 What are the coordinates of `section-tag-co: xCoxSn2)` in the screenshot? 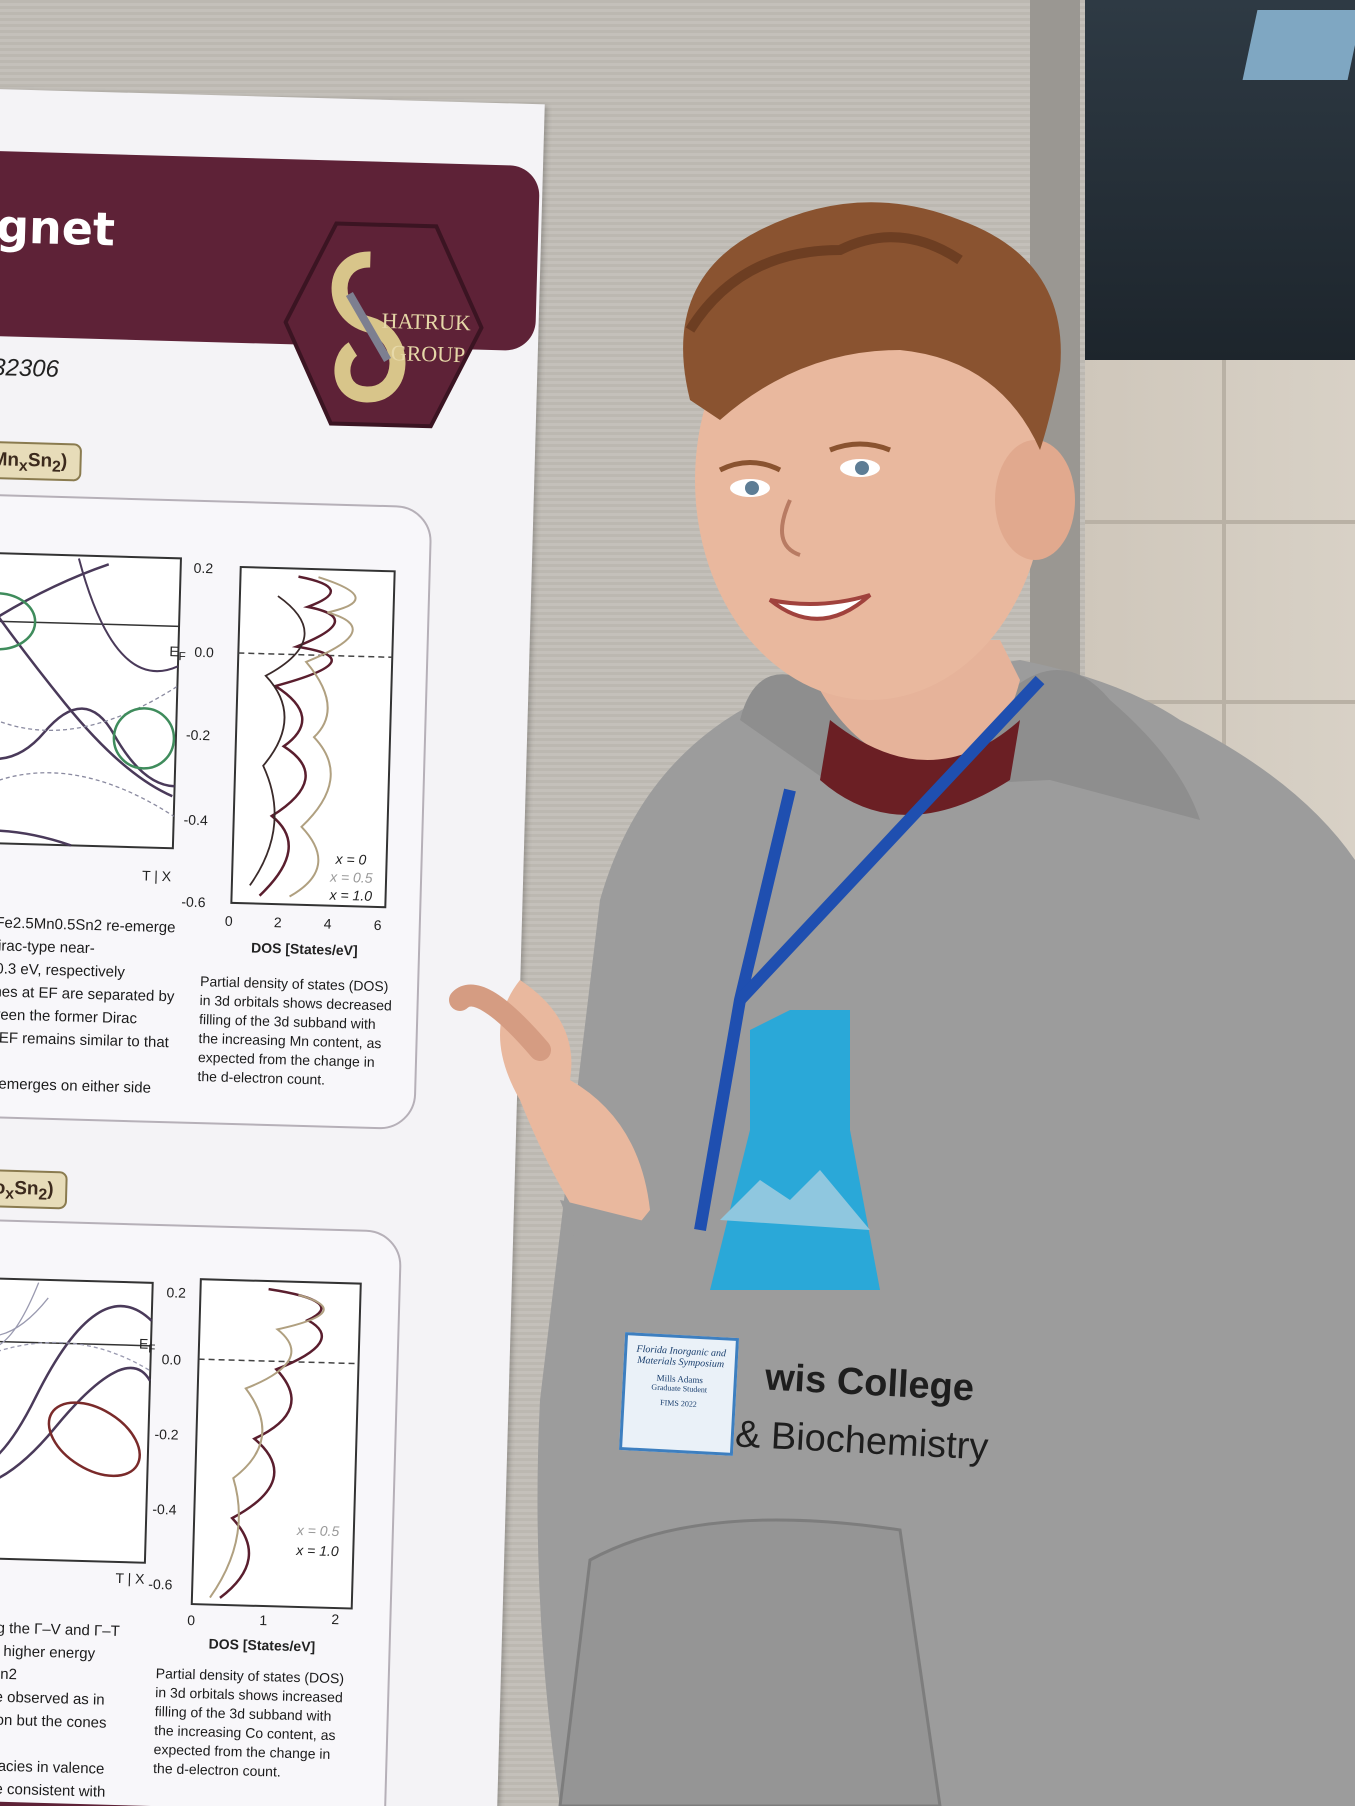 It's located at (34, 1188).